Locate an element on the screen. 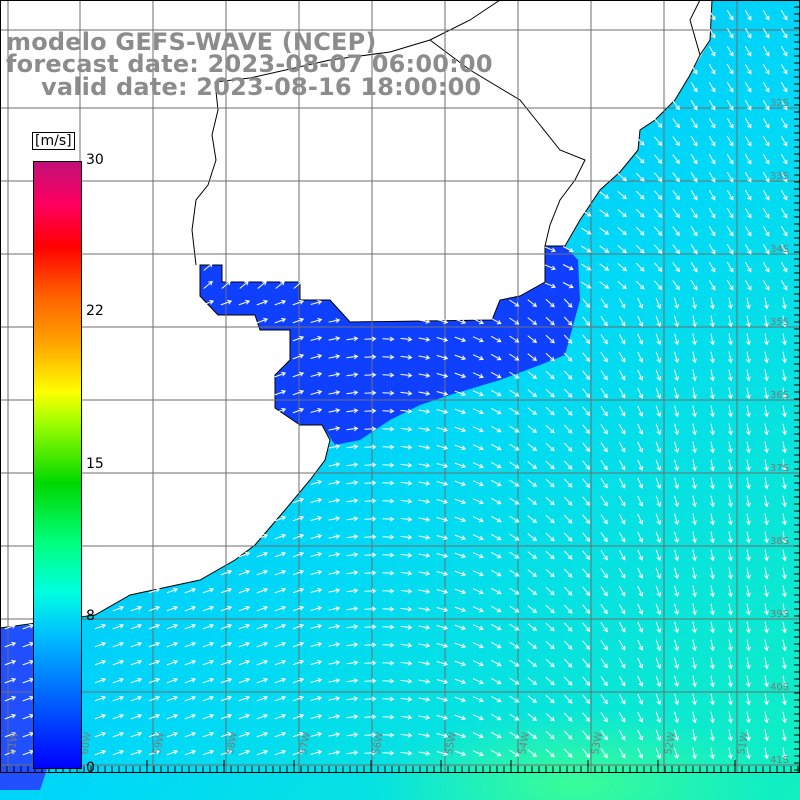 This screenshot has width=800, height=800. colorbar-unit: [m/s] is located at coordinates (53, 141).